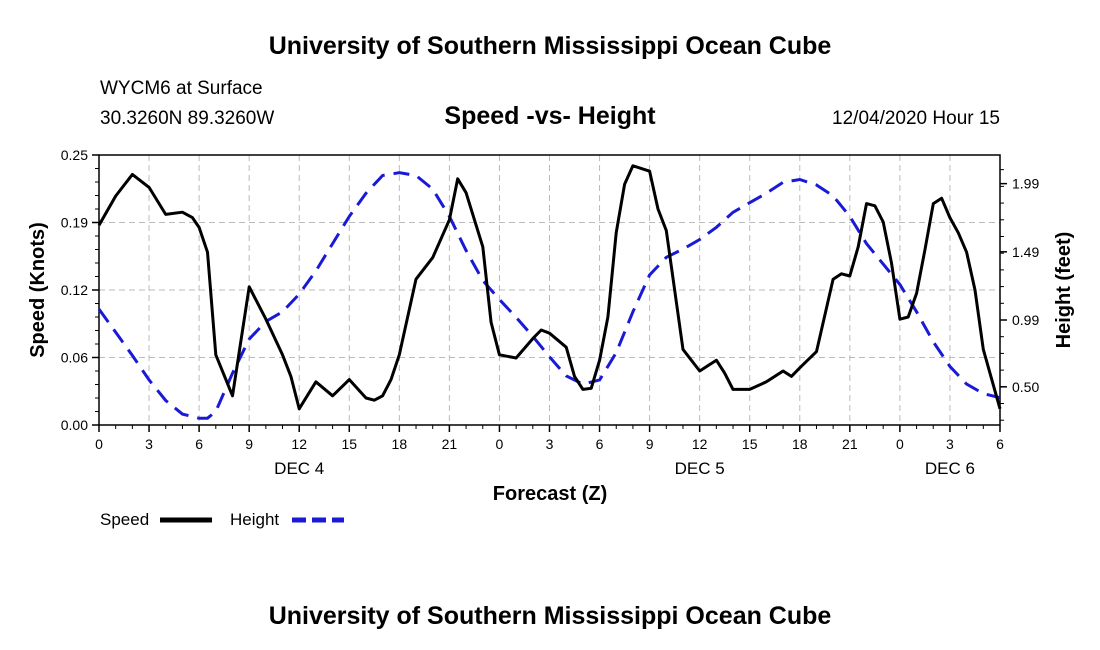  What do you see at coordinates (74, 290) in the screenshot?
I see `y-tick-label: 0.12` at bounding box center [74, 290].